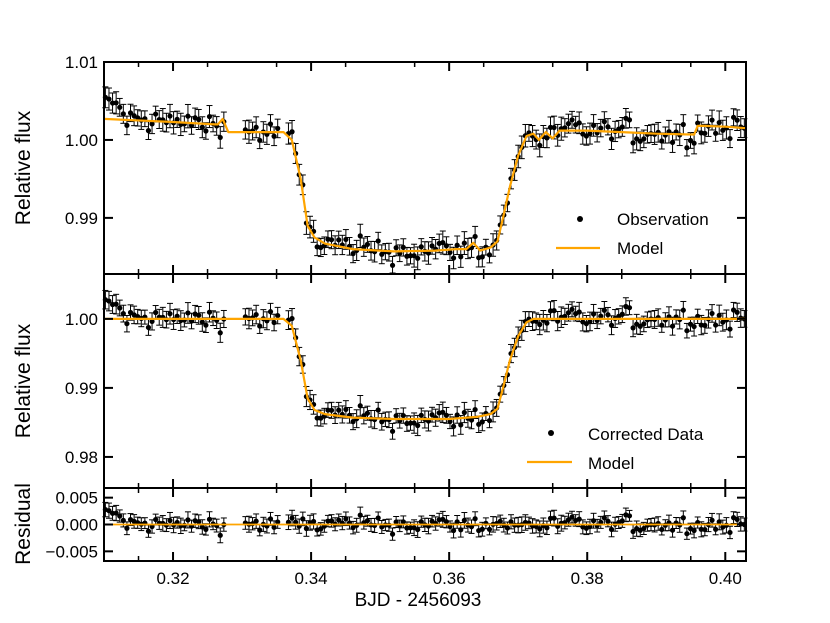 The width and height of the screenshot is (830, 623). Describe the element at coordinates (81, 457) in the screenshot. I see `y-tick-label: 0.98` at that location.